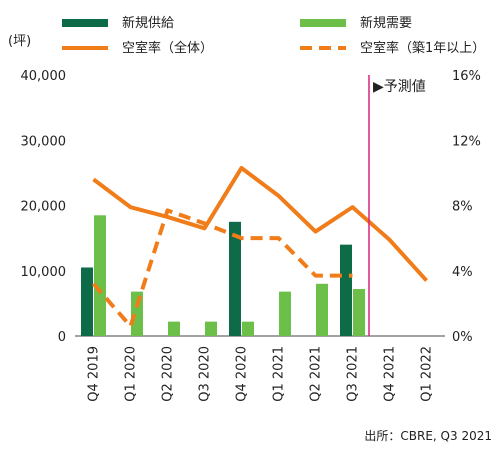  What do you see at coordinates (167, 48) in the screenshot?
I see `legend-label-vacancy-all: 空室率（全体）` at bounding box center [167, 48].